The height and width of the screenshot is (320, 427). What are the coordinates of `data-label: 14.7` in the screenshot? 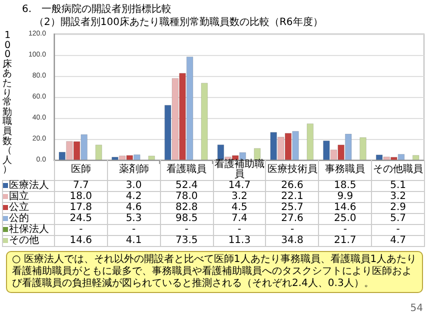 It's located at (239, 186).